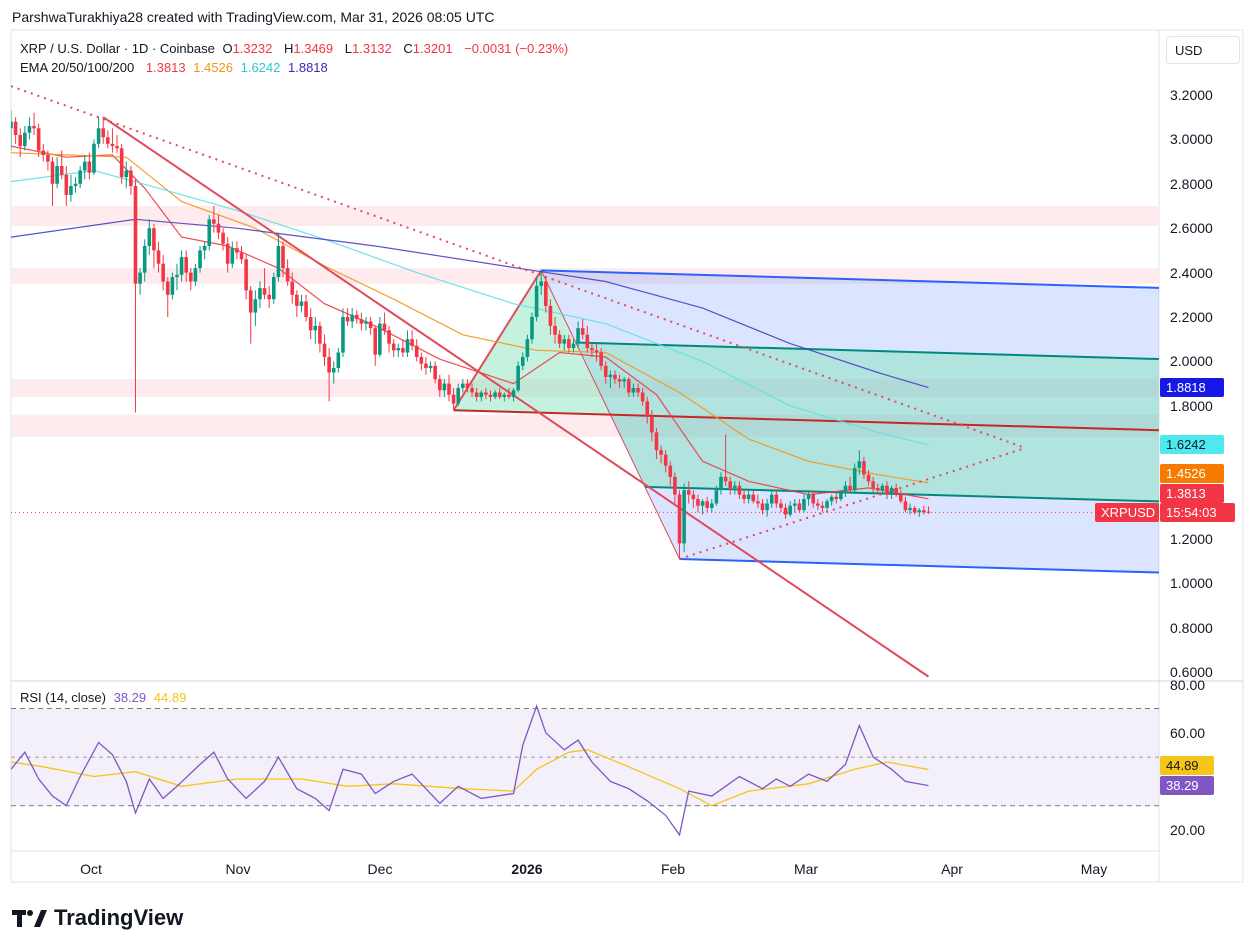 The height and width of the screenshot is (952, 1253). What do you see at coordinates (1191, 406) in the screenshot?
I see `price-tick: 1.8000` at bounding box center [1191, 406].